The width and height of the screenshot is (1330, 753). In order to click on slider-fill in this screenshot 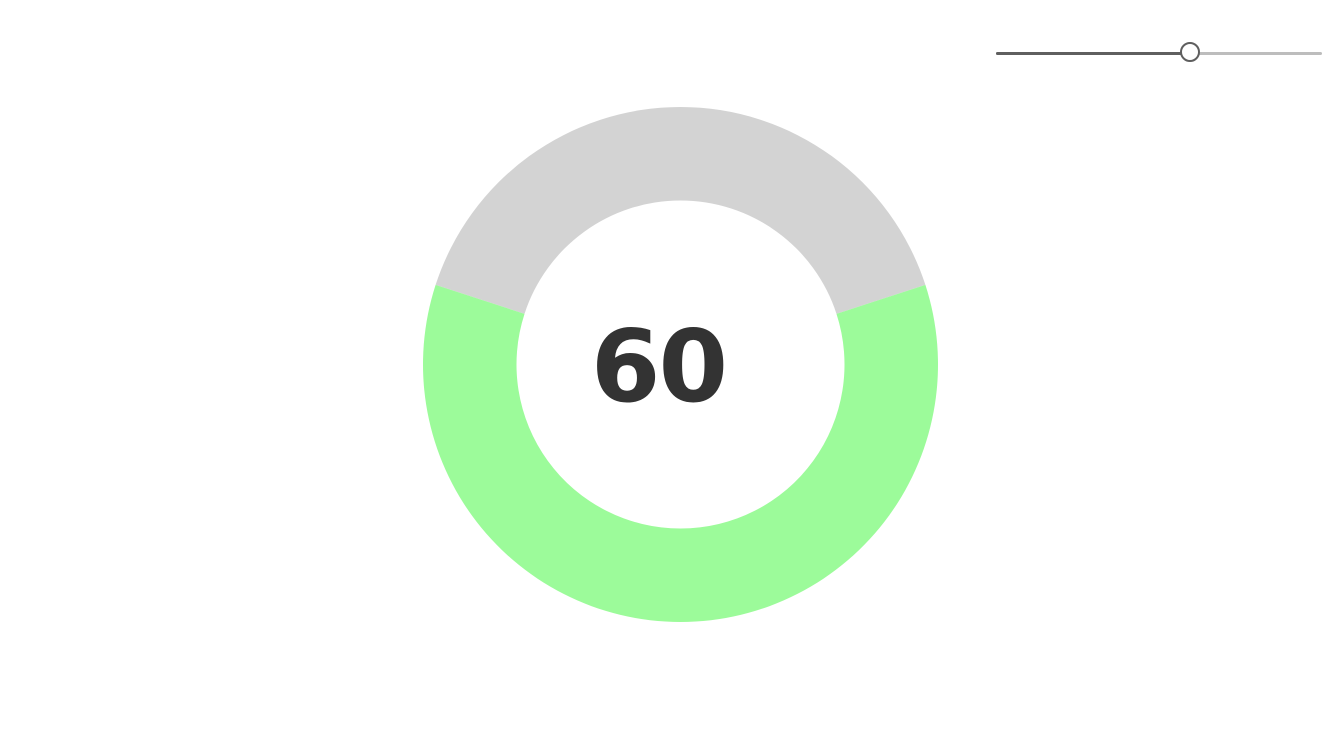, I will do `click(1094, 53)`.